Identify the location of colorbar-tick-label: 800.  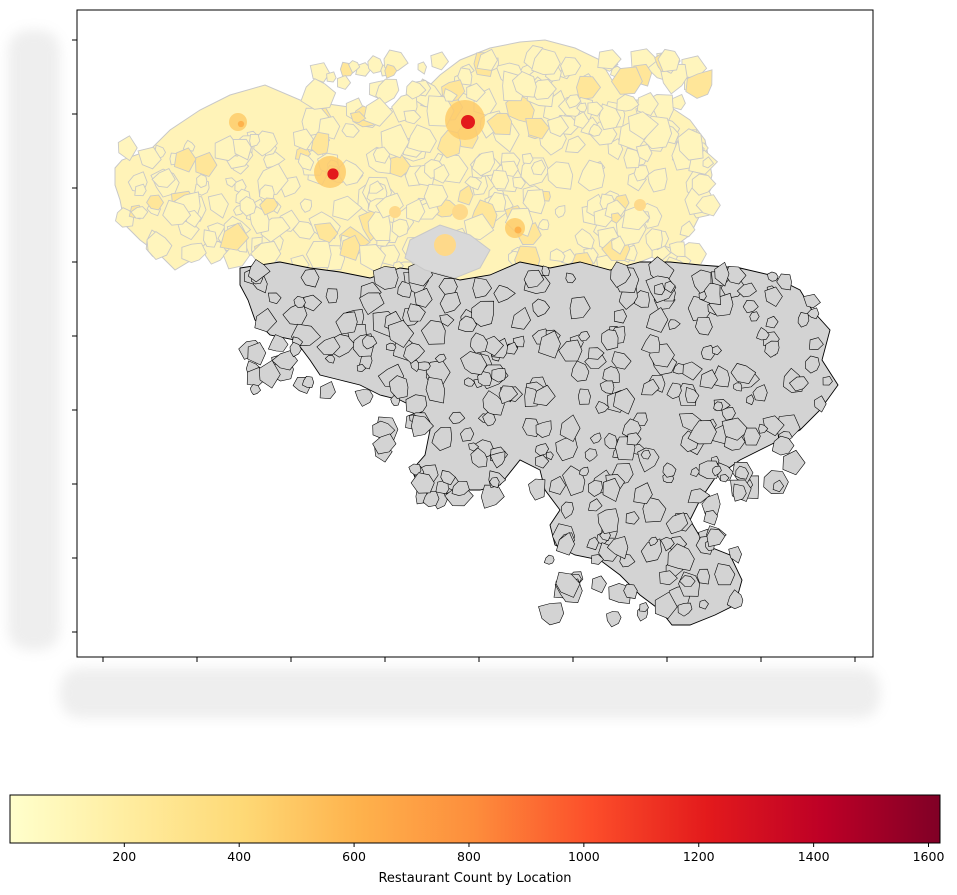
(469, 856).